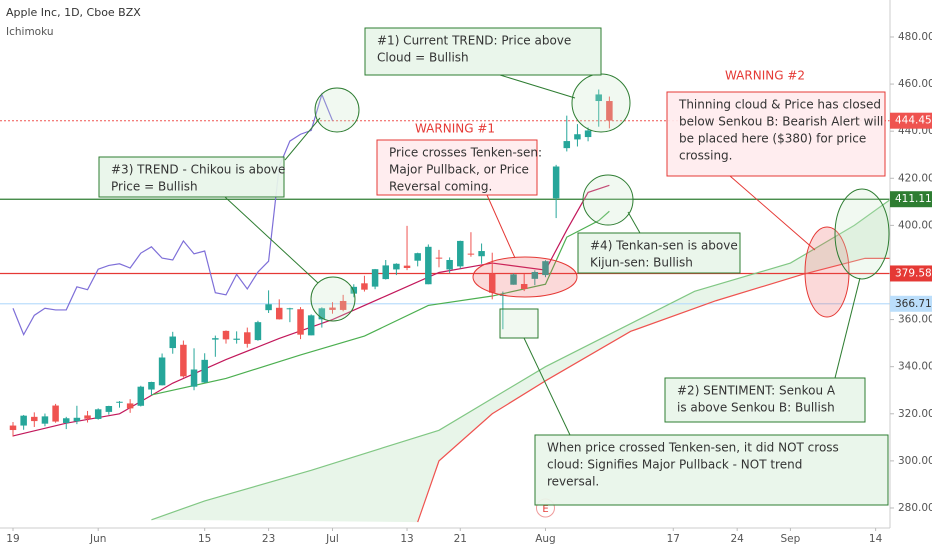 The image size is (932, 550). I want to click on annotation-text: Major Pullback, or Price, so click(459, 170).